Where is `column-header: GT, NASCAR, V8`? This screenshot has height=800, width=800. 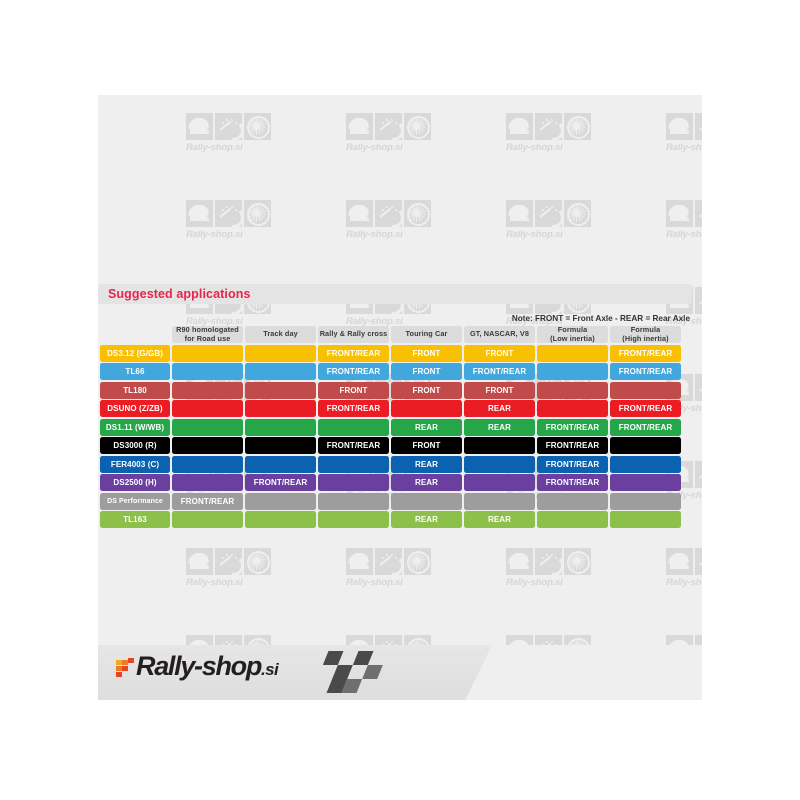 column-header: GT, NASCAR, V8 is located at coordinates (499, 334).